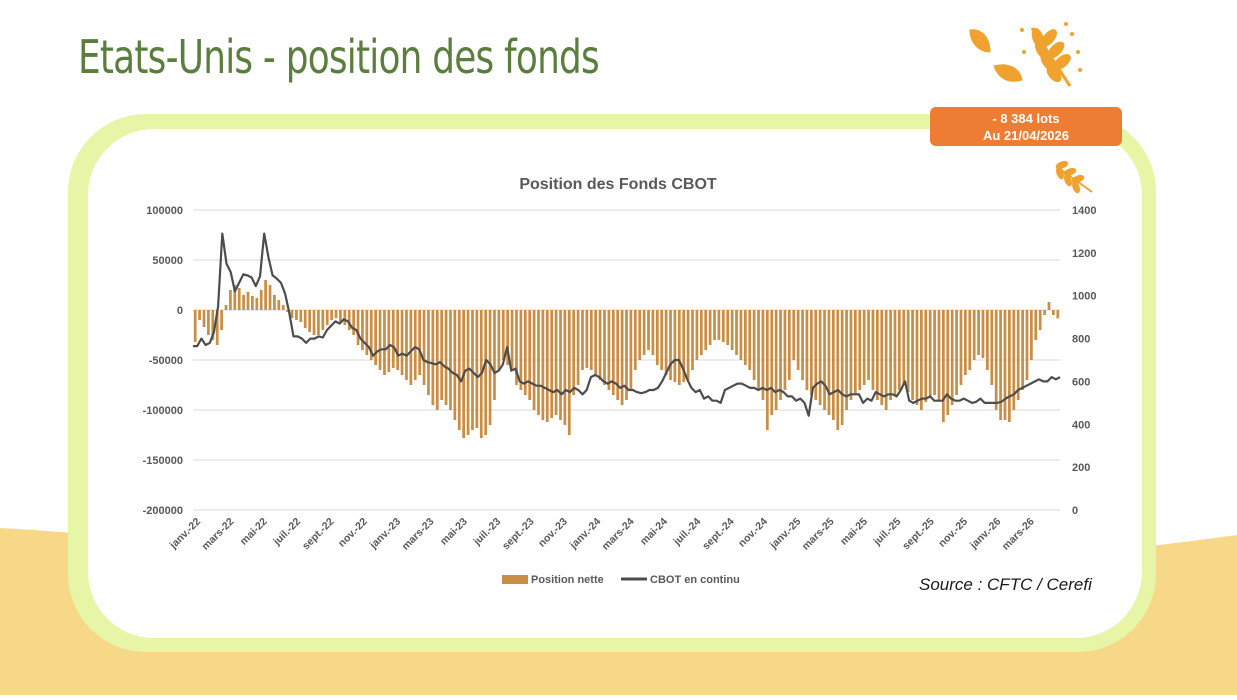 This screenshot has height=700, width=1237. Describe the element at coordinates (286, 532) in the screenshot. I see `x-tick-label: juil.-22` at that location.